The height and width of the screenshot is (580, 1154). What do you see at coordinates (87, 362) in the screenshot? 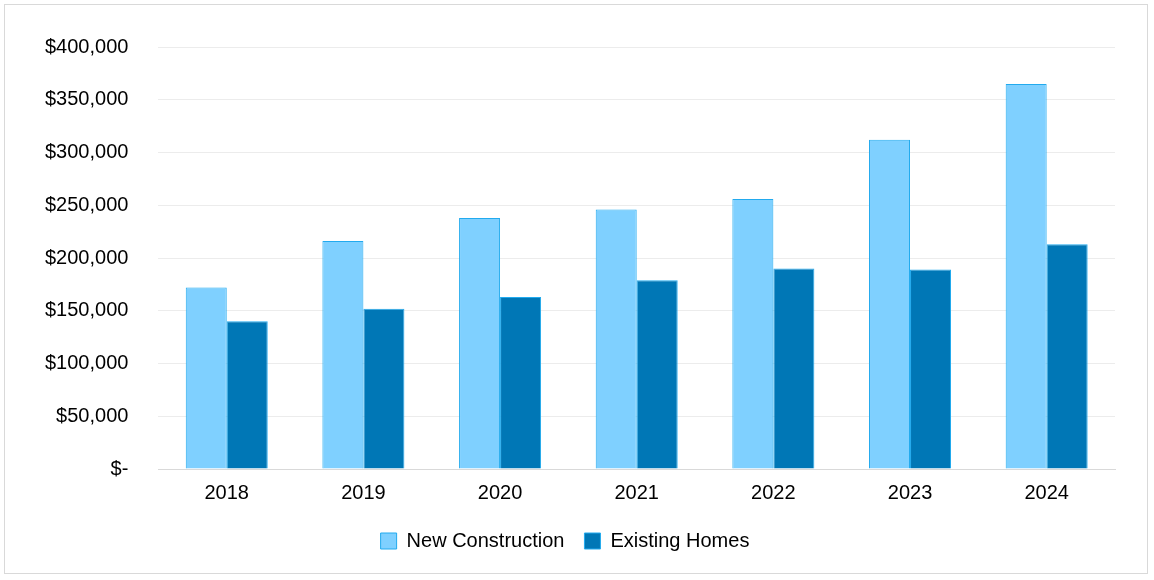
I see `y-tick-label: $100,000` at bounding box center [87, 362].